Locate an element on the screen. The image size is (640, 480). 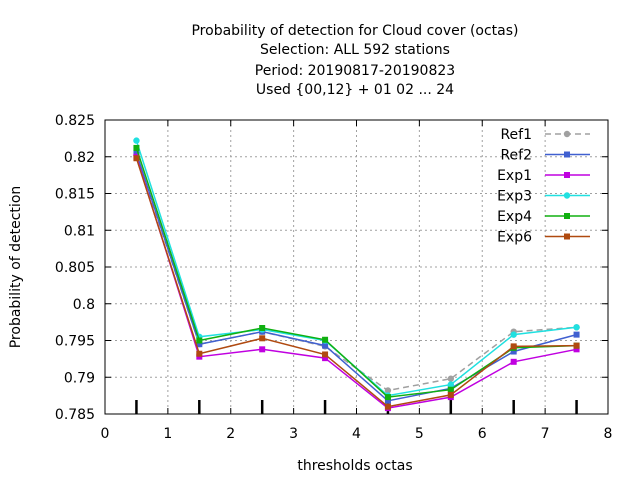
legend-marker-ref2 is located at coordinates (567, 154).